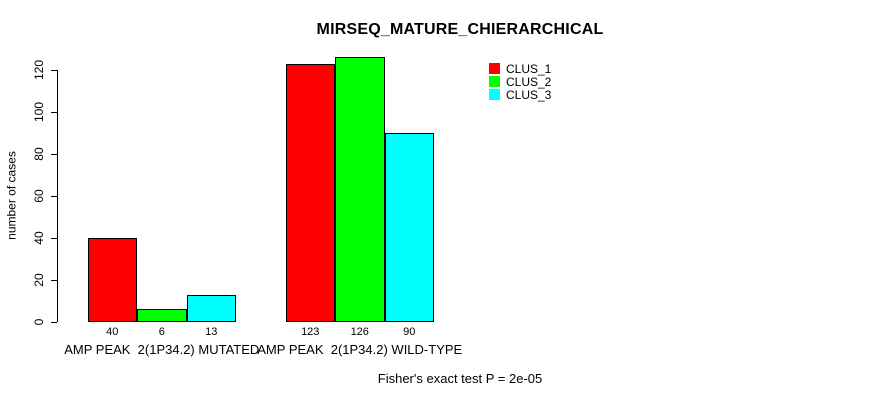  What do you see at coordinates (39, 70) in the screenshot?
I see `y-axis-tick-label: 120` at bounding box center [39, 70].